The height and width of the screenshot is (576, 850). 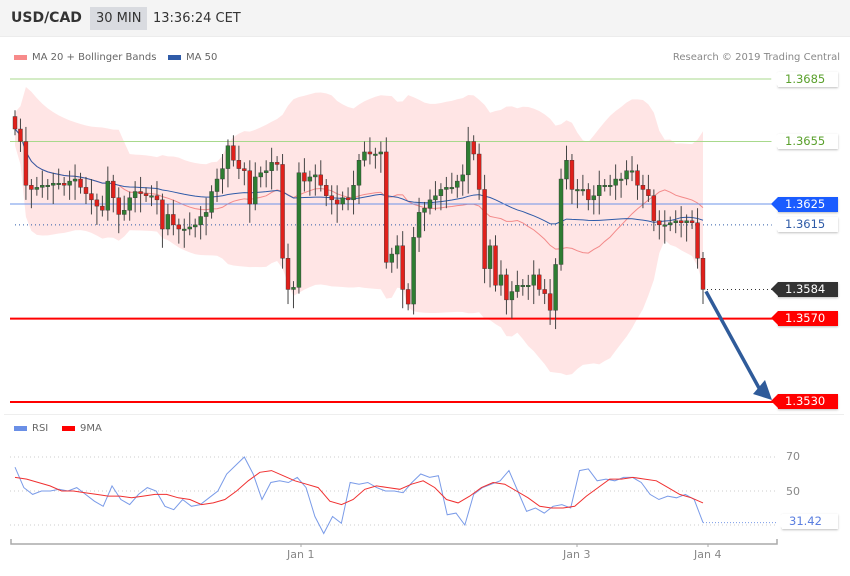 What do you see at coordinates (20, 428) in the screenshot?
I see `rsi-swatch-icon` at bounding box center [20, 428].